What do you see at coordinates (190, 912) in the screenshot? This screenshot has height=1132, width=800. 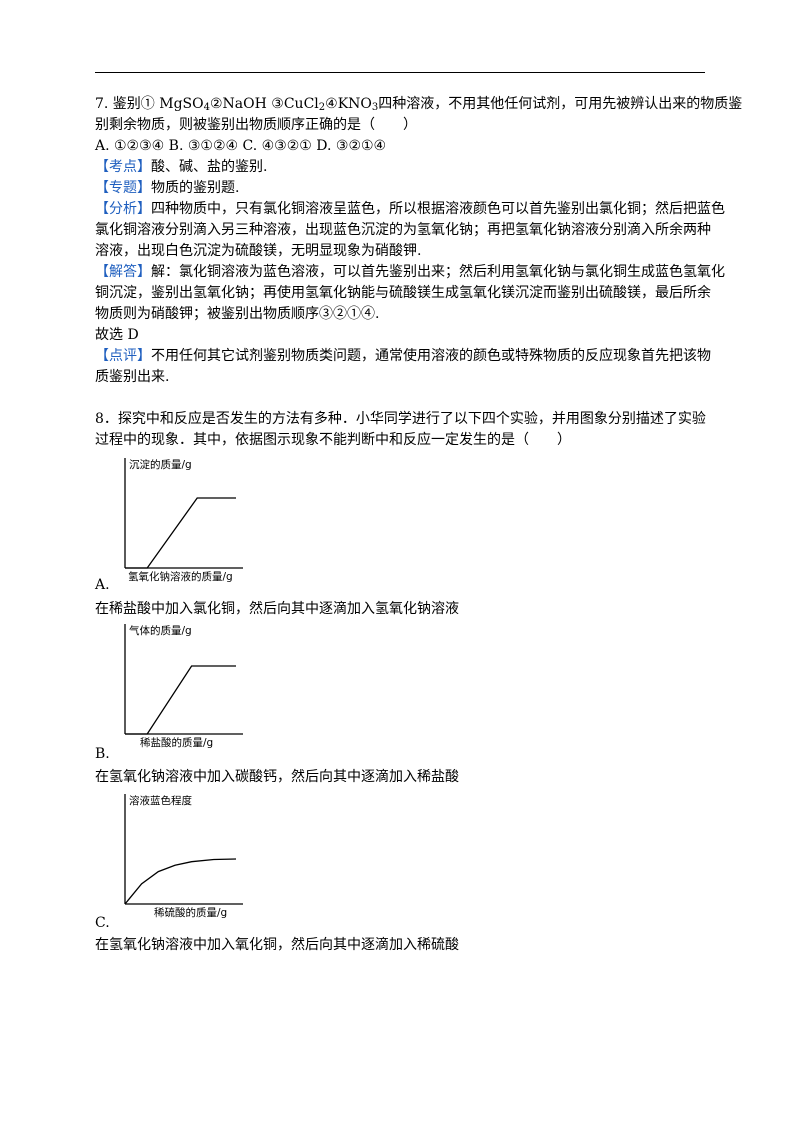 I see `graph-c-xlabel: 稀硫酸的质量/g` at bounding box center [190, 912].